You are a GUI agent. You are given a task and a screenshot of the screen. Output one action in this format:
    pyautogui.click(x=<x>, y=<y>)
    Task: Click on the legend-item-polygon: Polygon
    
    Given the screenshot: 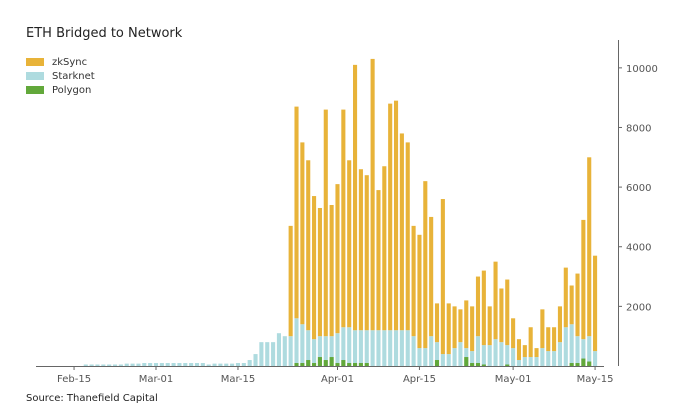 What is the action you would take?
    pyautogui.click(x=60, y=90)
    